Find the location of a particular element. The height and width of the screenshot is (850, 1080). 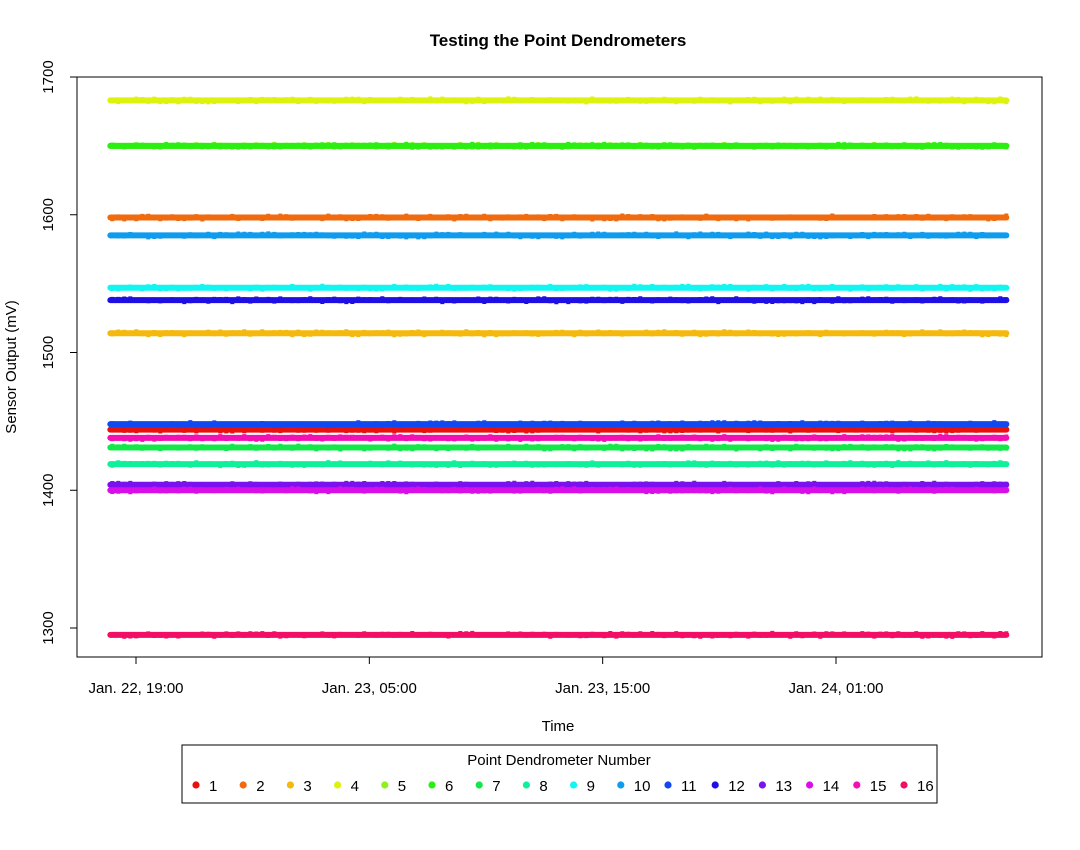

y-tick-label: 1500 is located at coordinates (48, 352).